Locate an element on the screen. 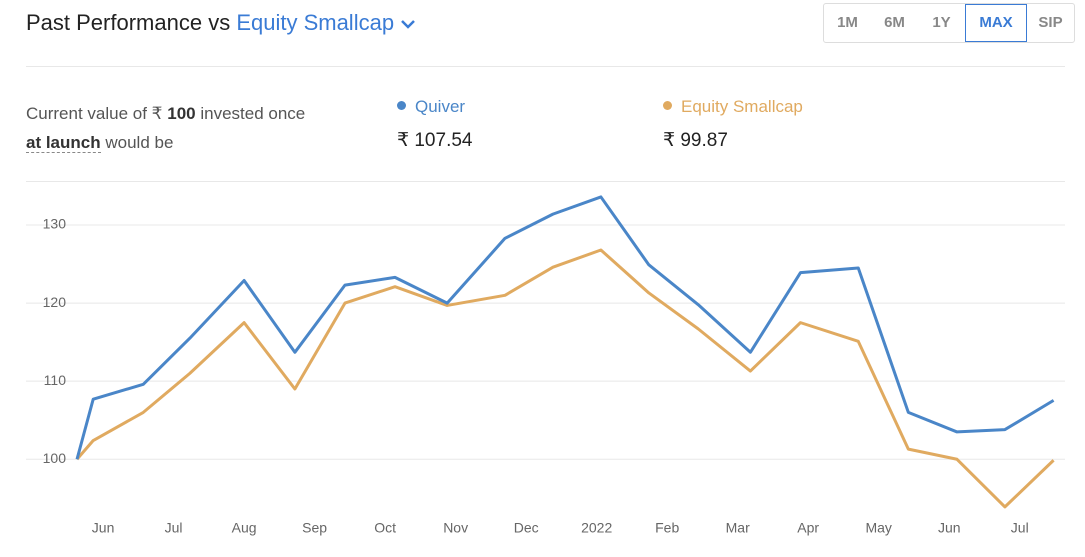 The height and width of the screenshot is (557, 1085). y-tick-label: 110 is located at coordinates (55, 380).